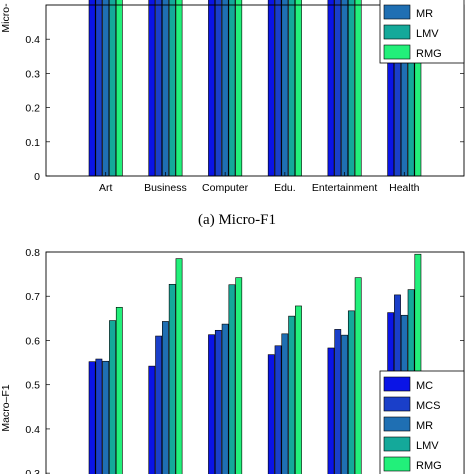 The image size is (474, 474). I want to click on legend-label: MCS, so click(428, 406).